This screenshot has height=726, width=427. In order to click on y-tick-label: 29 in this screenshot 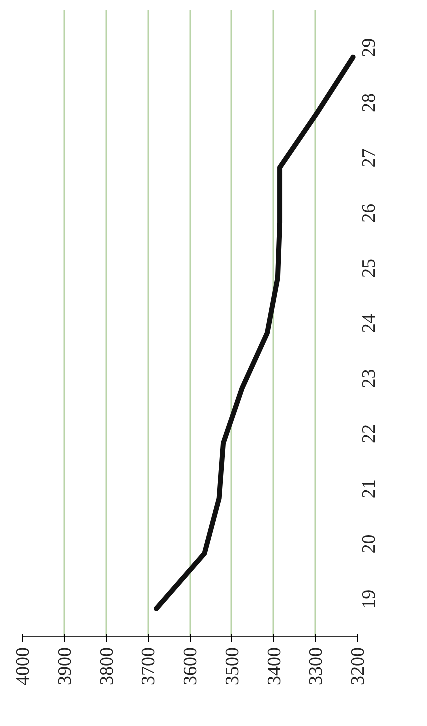, I will do `click(369, 48)`.